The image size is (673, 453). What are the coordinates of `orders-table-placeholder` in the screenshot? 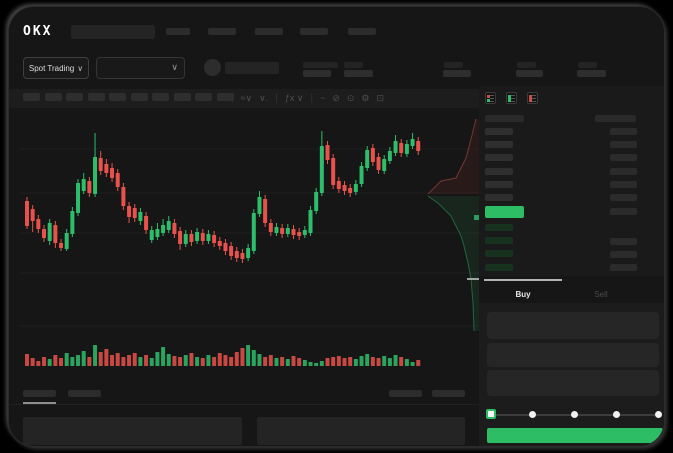 It's located at (132, 431).